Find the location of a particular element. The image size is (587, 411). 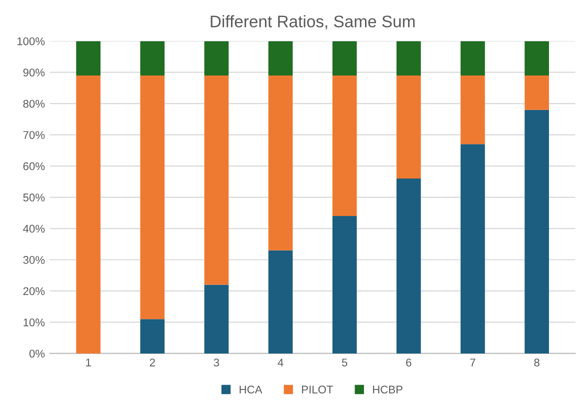

y-tick-label: 20% is located at coordinates (34, 291).